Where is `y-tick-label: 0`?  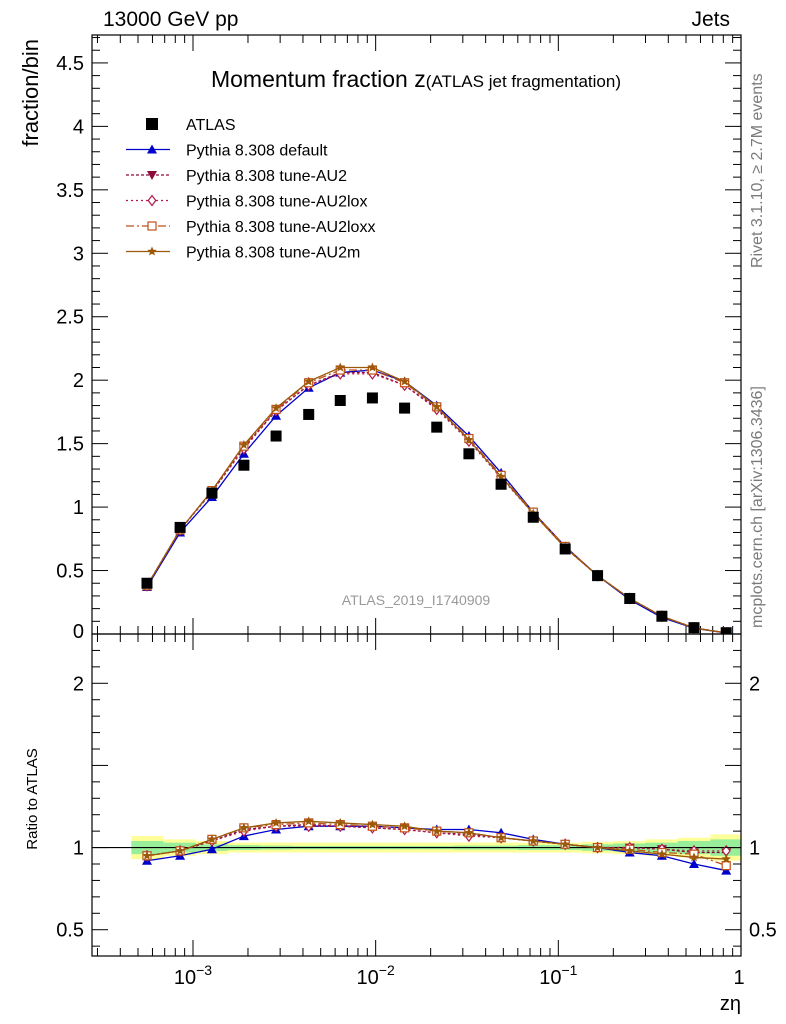
y-tick-label: 0 is located at coordinates (78, 632).